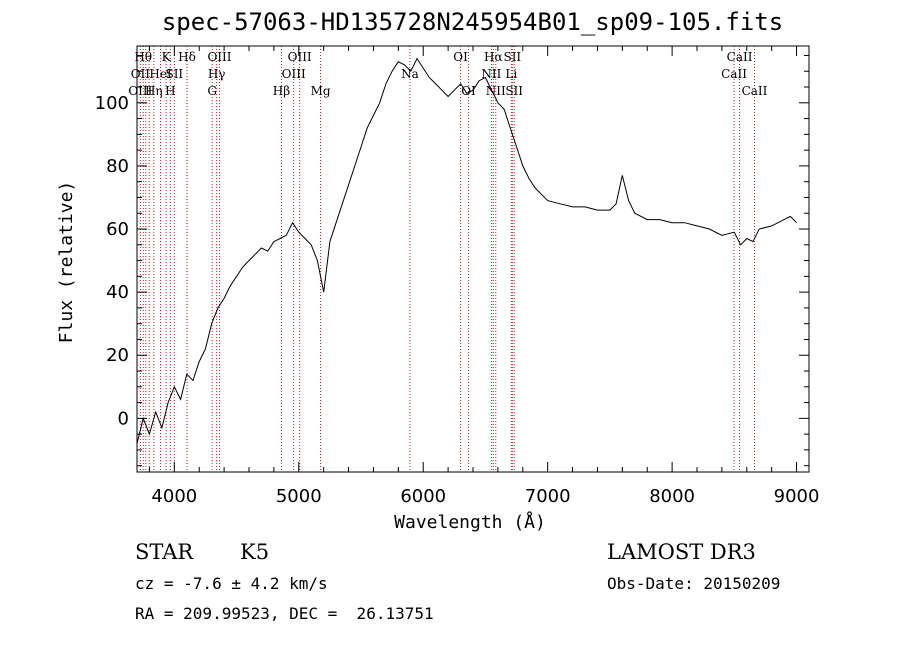 The height and width of the screenshot is (649, 900). What do you see at coordinates (410, 74) in the screenshot?
I see `line-label: Na` at bounding box center [410, 74].